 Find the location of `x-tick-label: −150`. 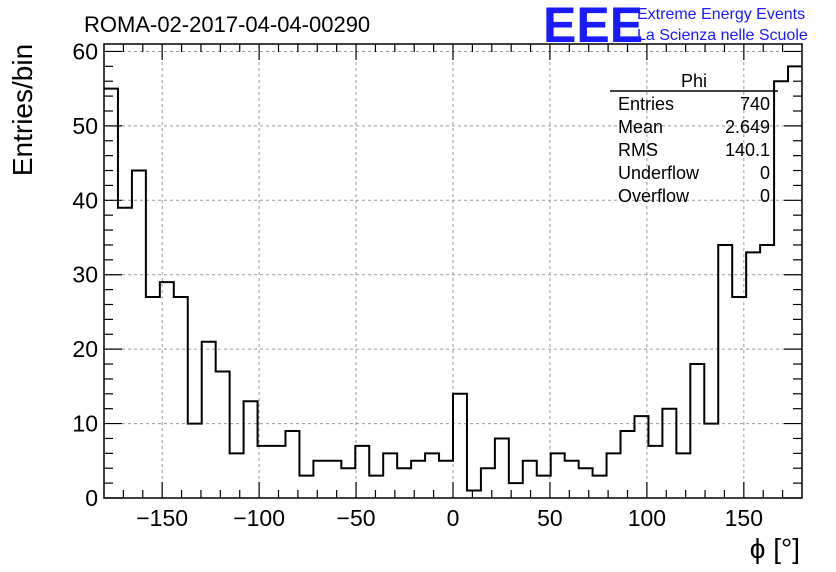

x-tick-label: −150 is located at coordinates (162, 518).